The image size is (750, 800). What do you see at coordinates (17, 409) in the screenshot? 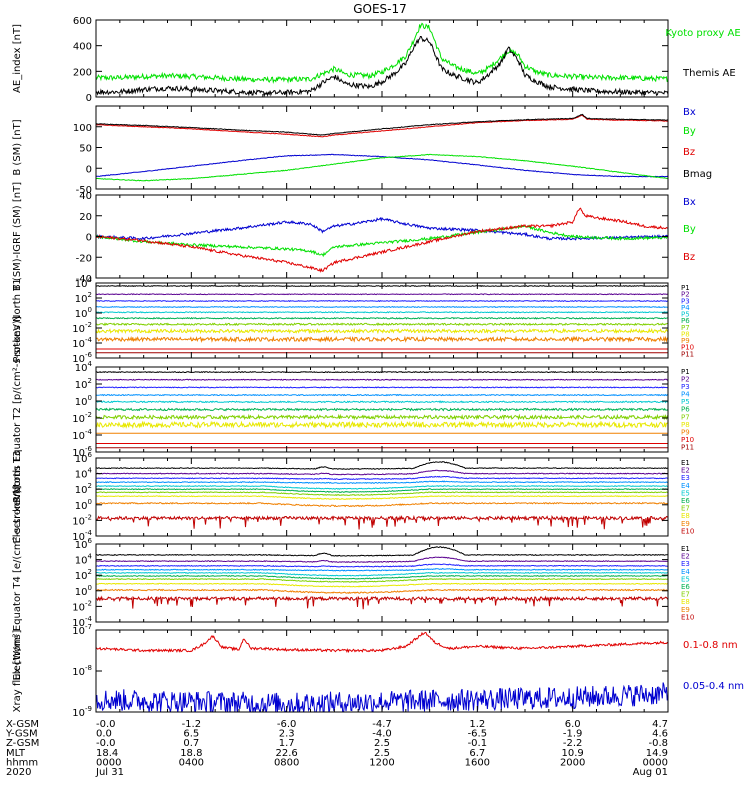
I see `panel-5-y-label: Protons Equator T2 [p/(cm²-s-sr-keV)]` at bounding box center [17, 409].